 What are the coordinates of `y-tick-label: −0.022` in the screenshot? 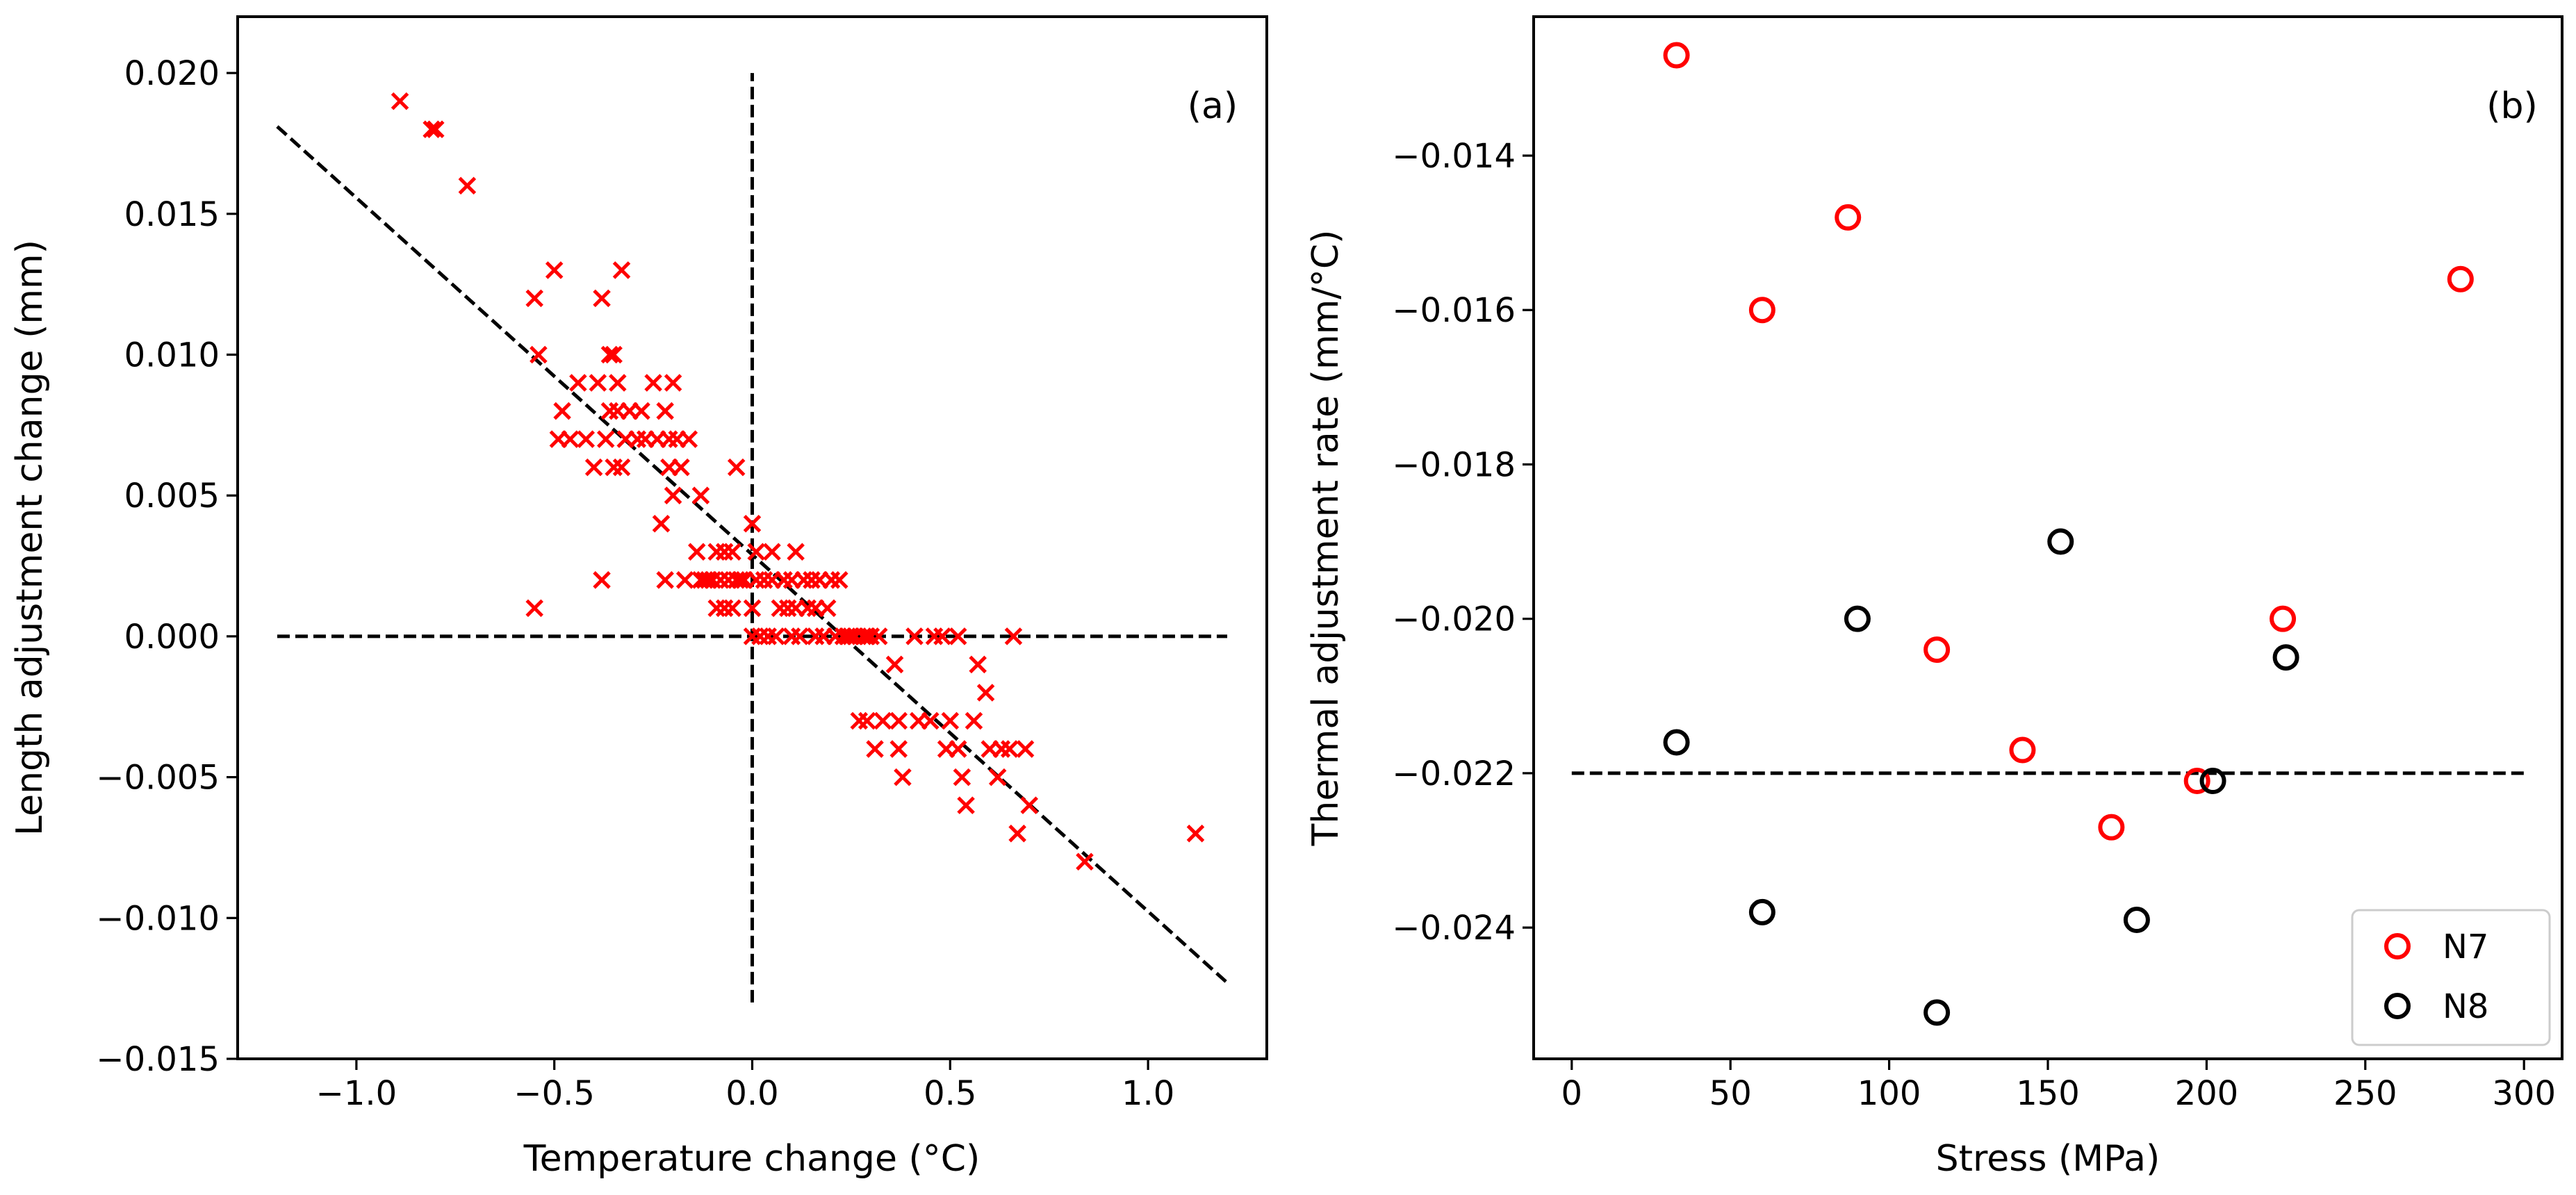 It's located at (1454, 774).